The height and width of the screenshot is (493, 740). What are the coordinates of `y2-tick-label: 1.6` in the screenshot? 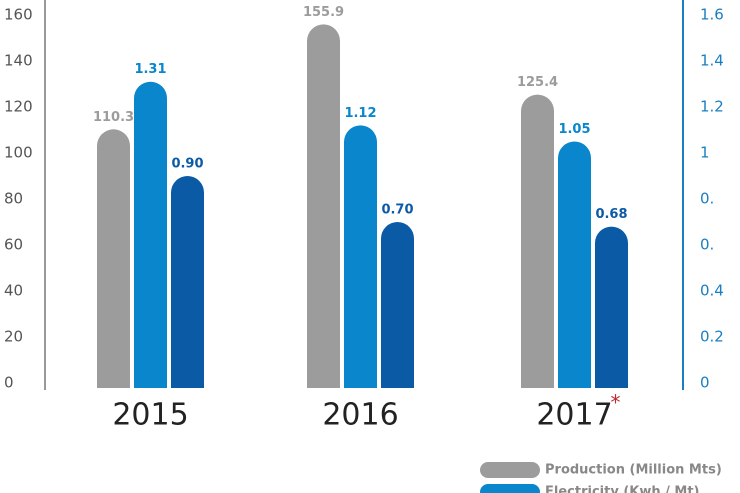 It's located at (712, 15).